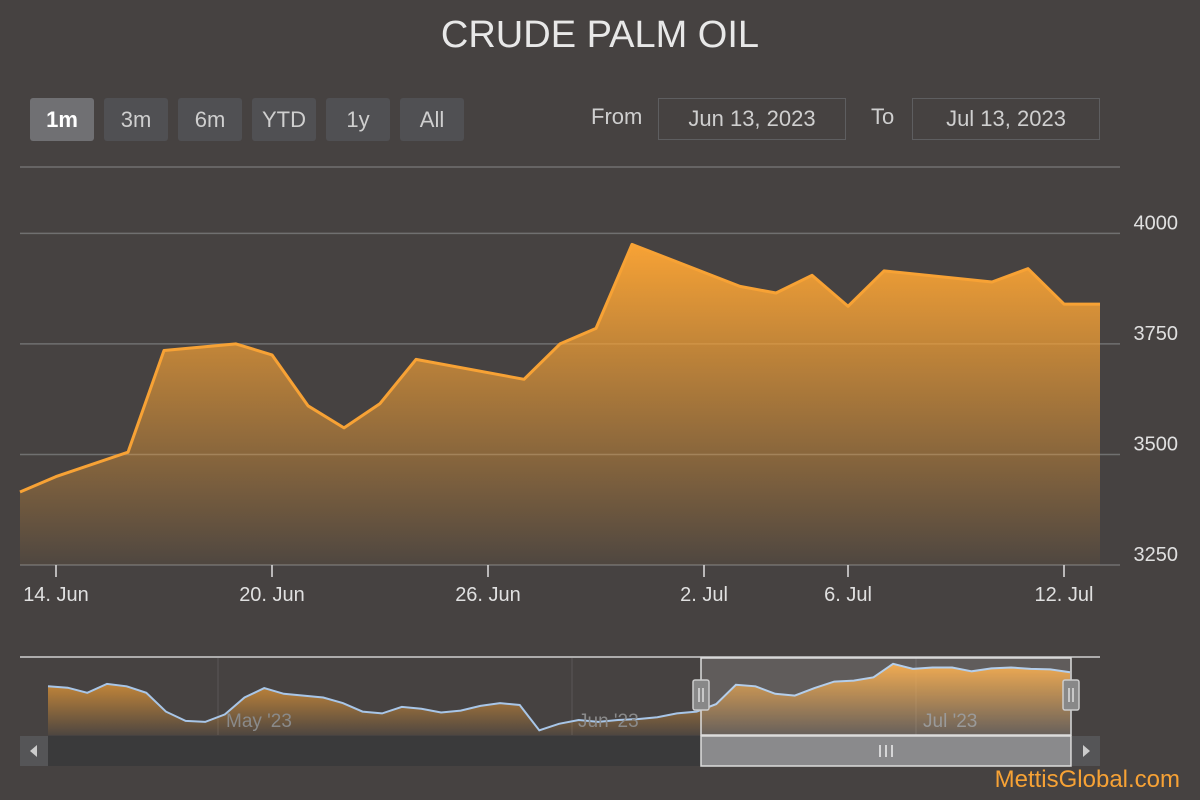 The image size is (1200, 800). What do you see at coordinates (883, 116) in the screenshot?
I see `to-label: To` at bounding box center [883, 116].